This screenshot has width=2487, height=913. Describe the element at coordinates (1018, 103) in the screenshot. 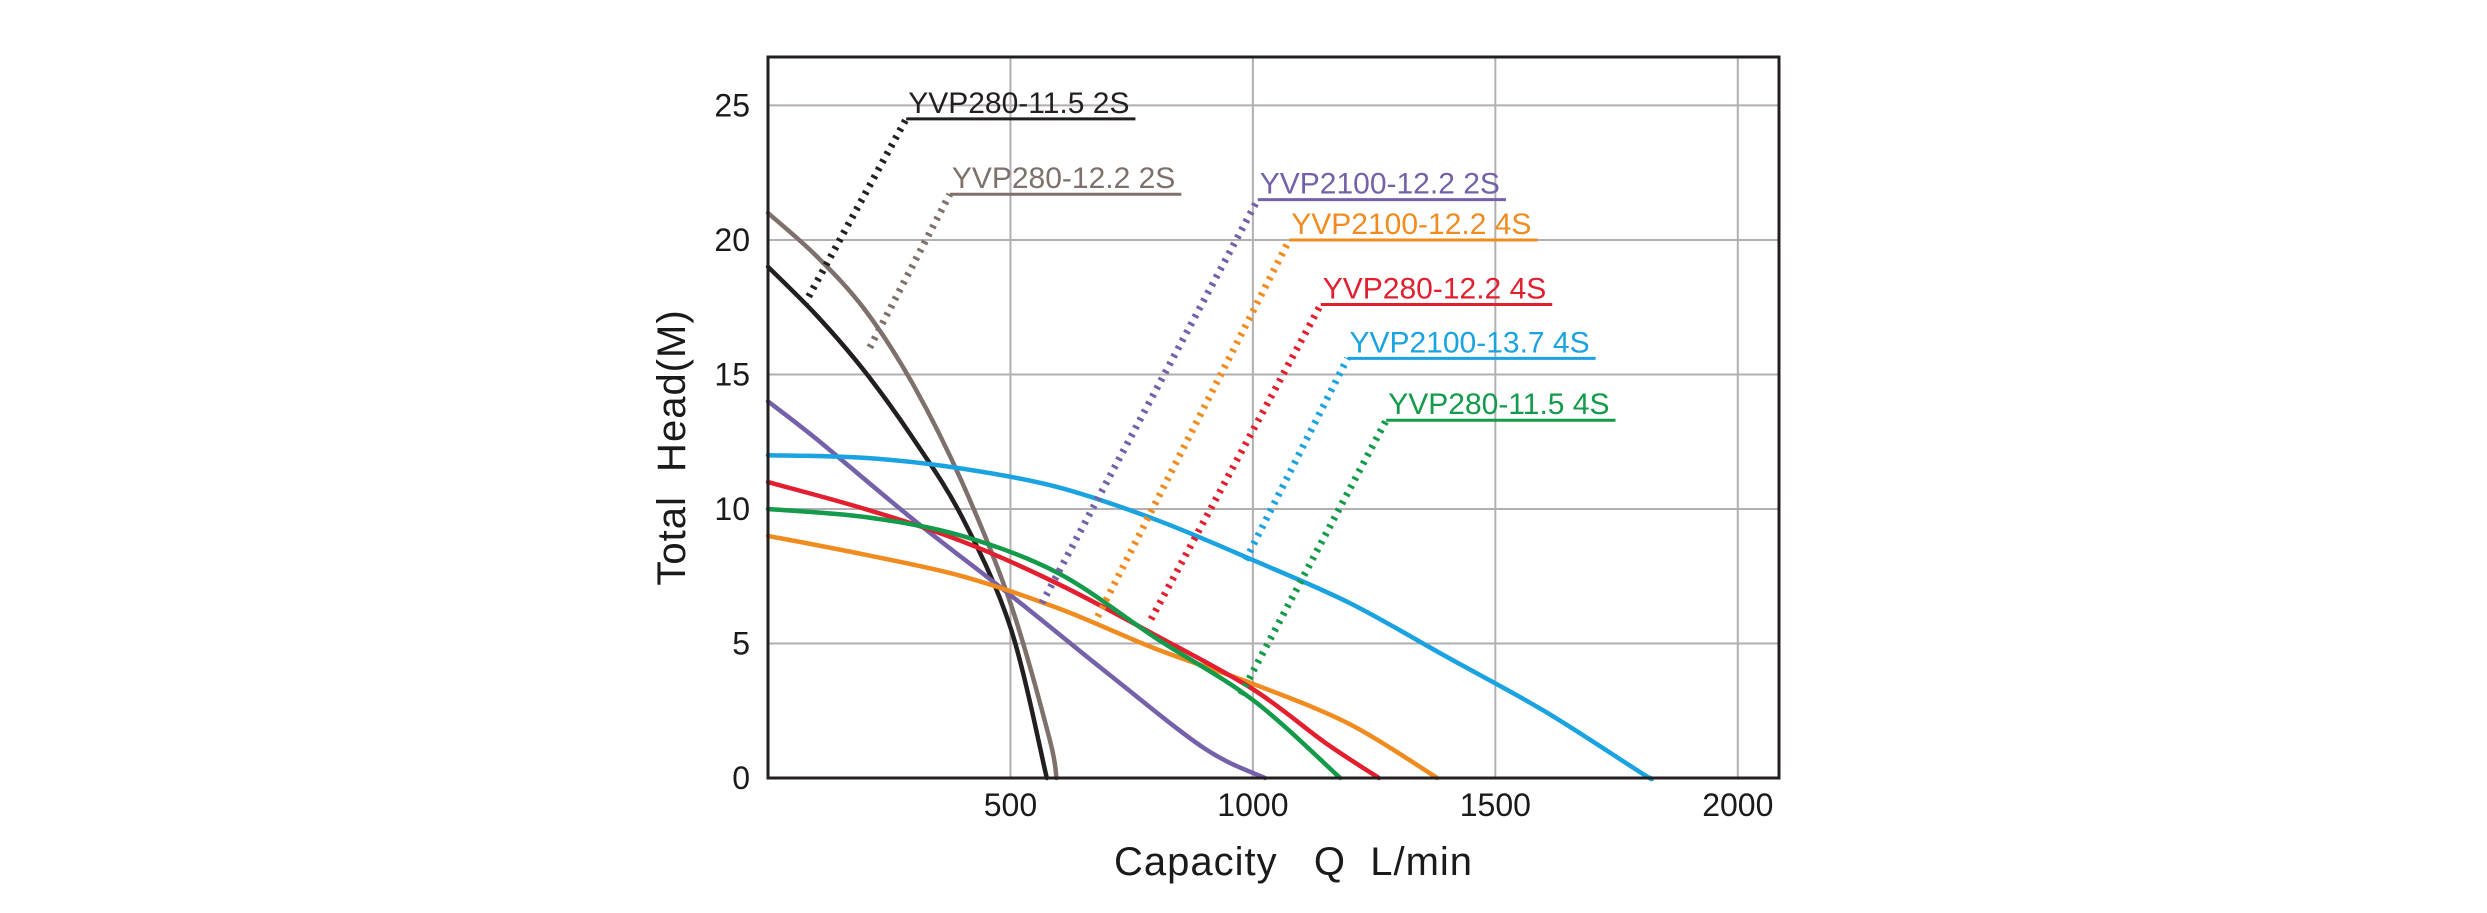

I see `series-label-1: YVP280-11.5 2S` at that location.